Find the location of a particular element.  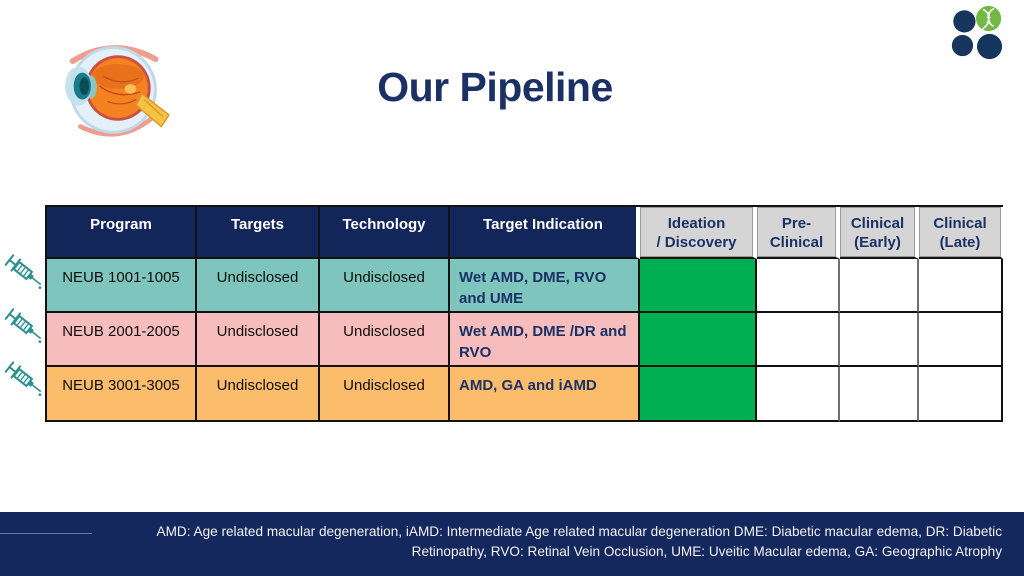

cell-target-indication: AMD, GA and iAMD is located at coordinates (545, 394).